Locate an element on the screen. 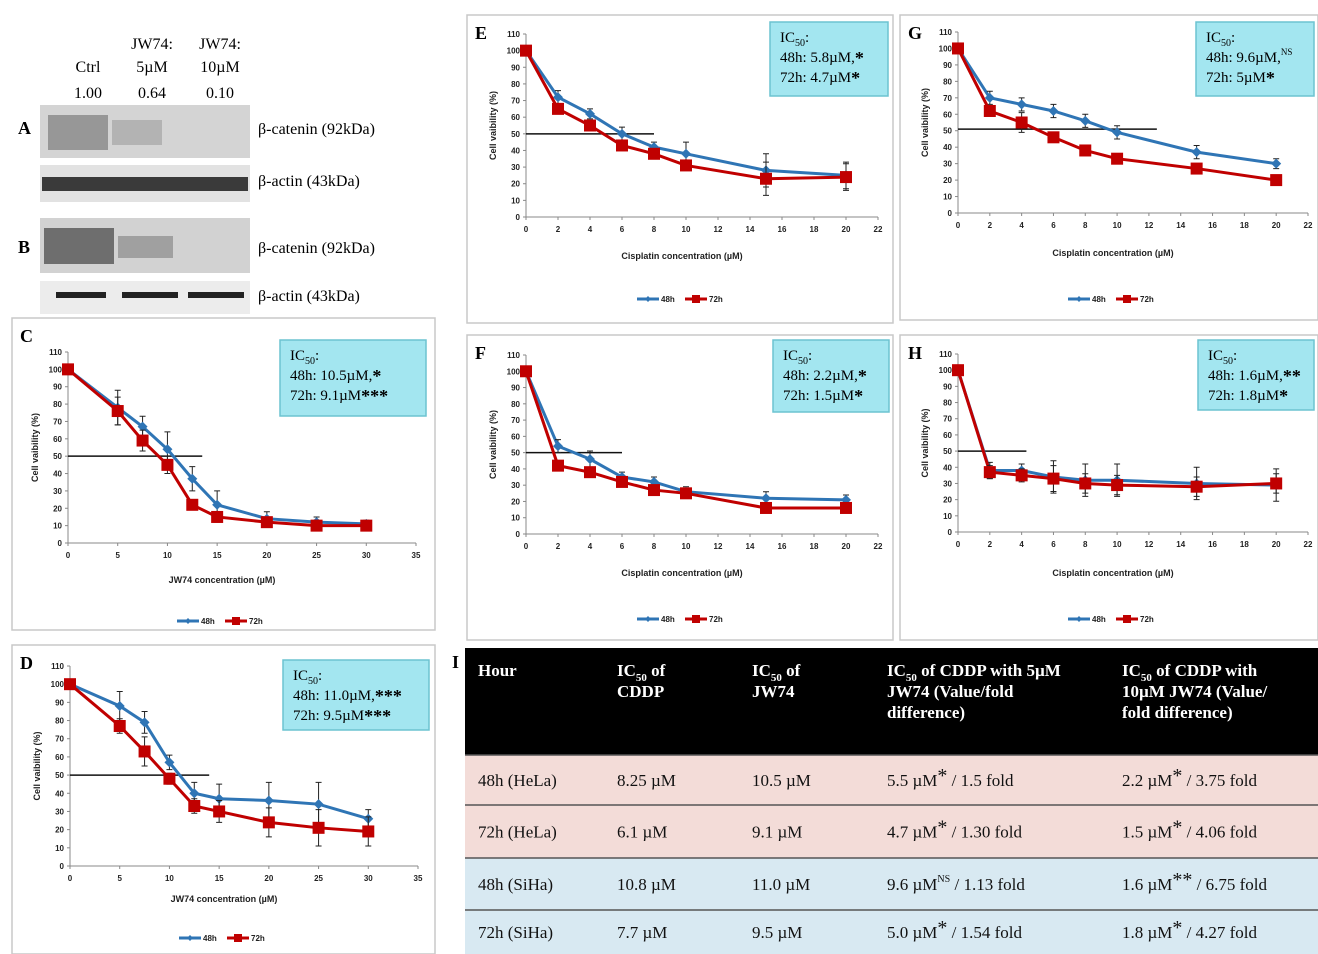 The image size is (1318, 954). text-part: 48h (HeLa) is located at coordinates (517, 780).